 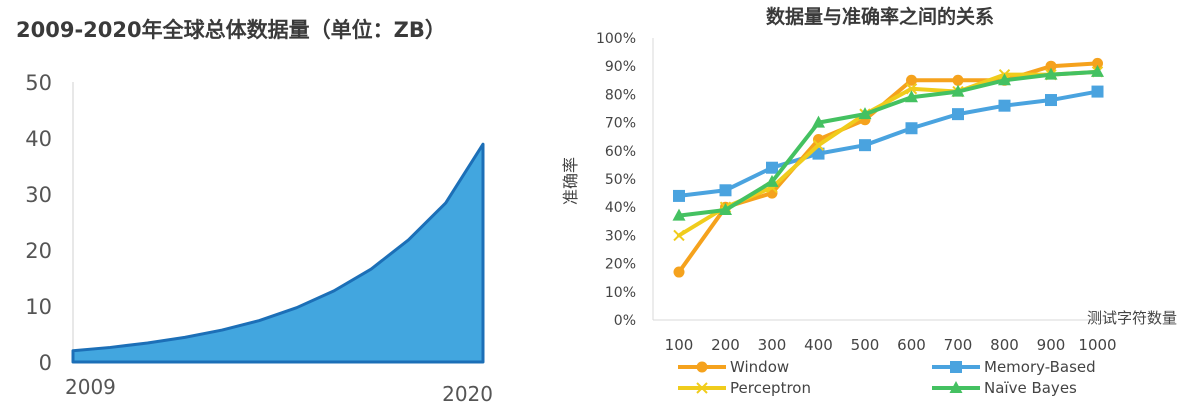 I want to click on legend-label: Naïve Bayes, so click(x=1030, y=388).